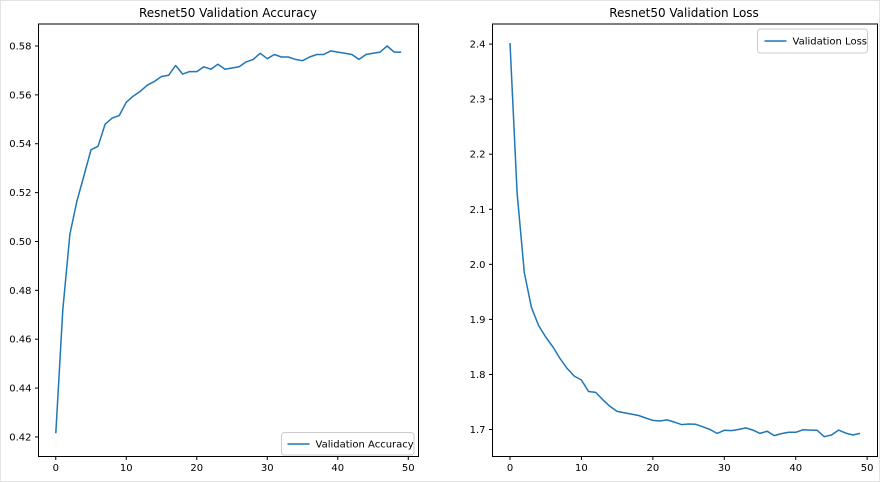 The image size is (880, 482). I want to click on y-tick-label: 2.0, so click(478, 265).